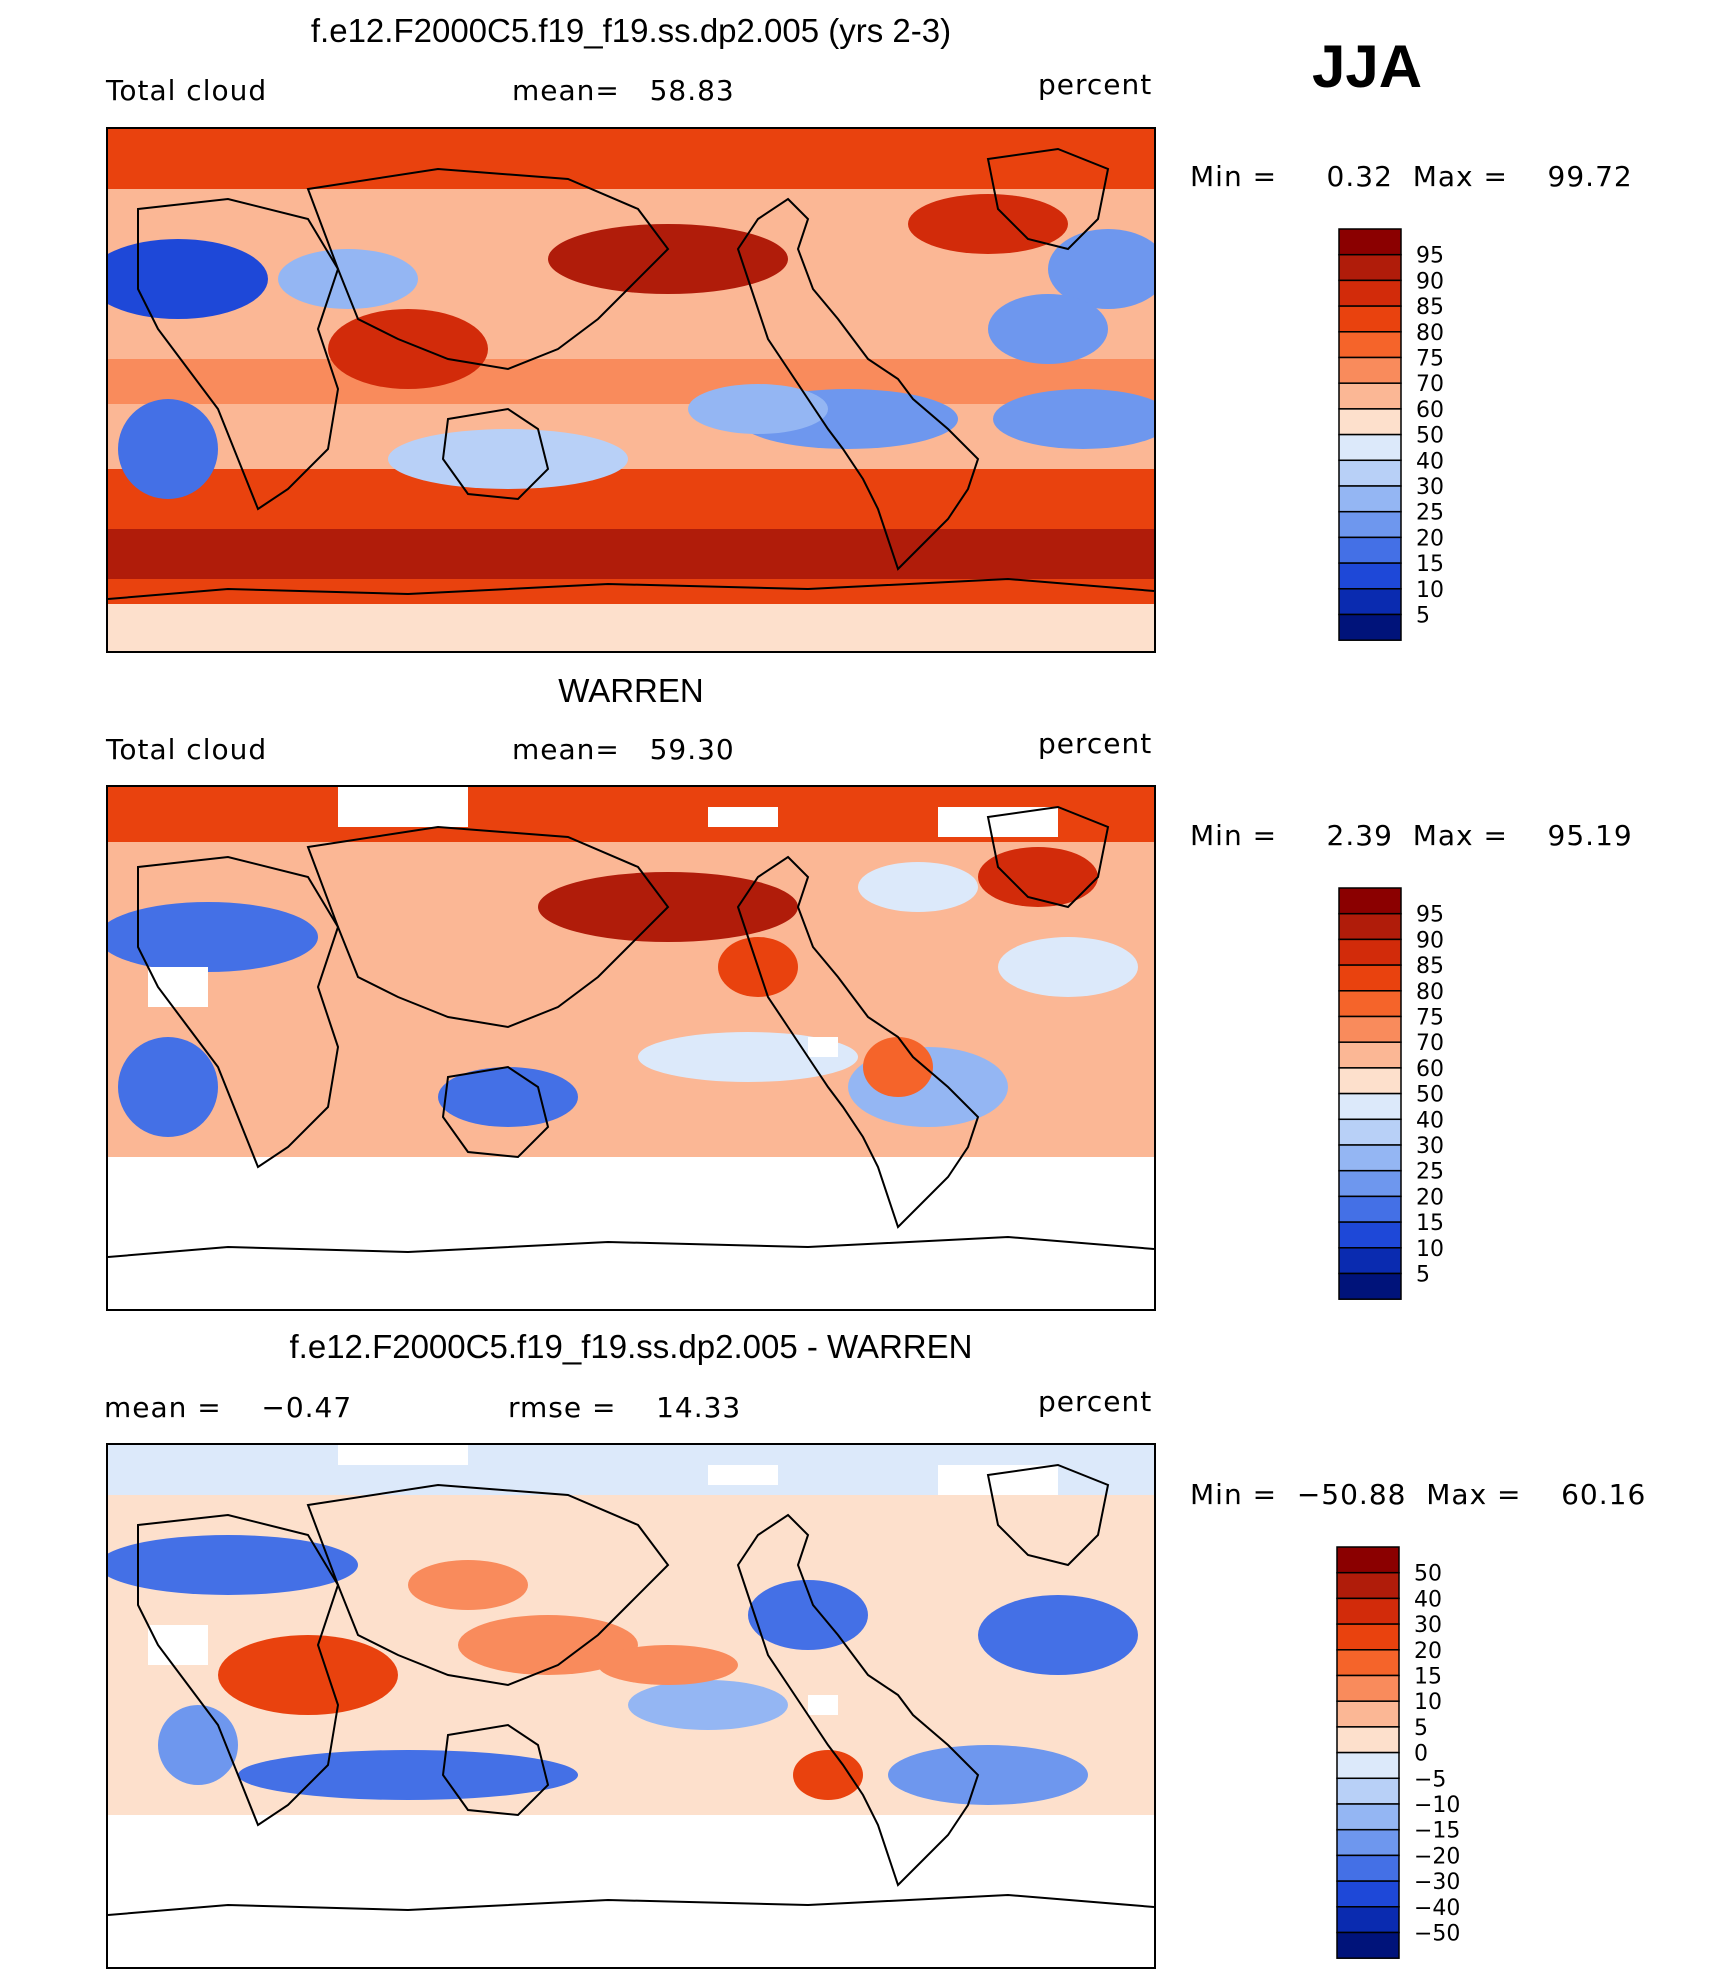 The width and height of the screenshot is (1710, 1975). I want to click on panel-3-minmax: Min = −50.88 Max = 60.16, so click(1418, 1494).